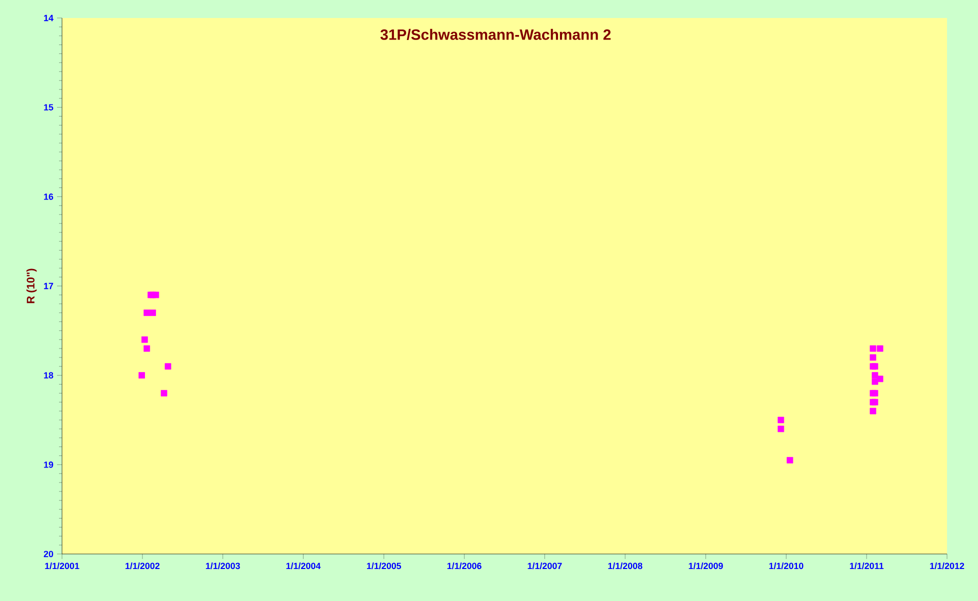  Describe the element at coordinates (303, 566) in the screenshot. I see `x-tick-label: 1/1/2004` at that location.